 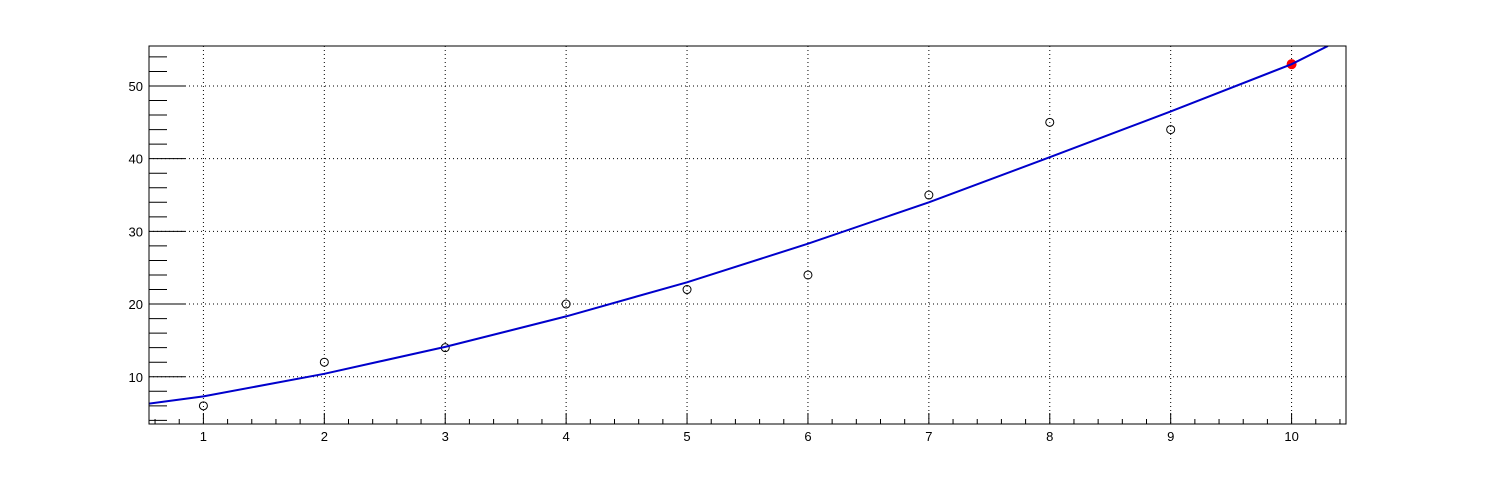 I want to click on x-tick-label: 2, so click(x=324, y=436).